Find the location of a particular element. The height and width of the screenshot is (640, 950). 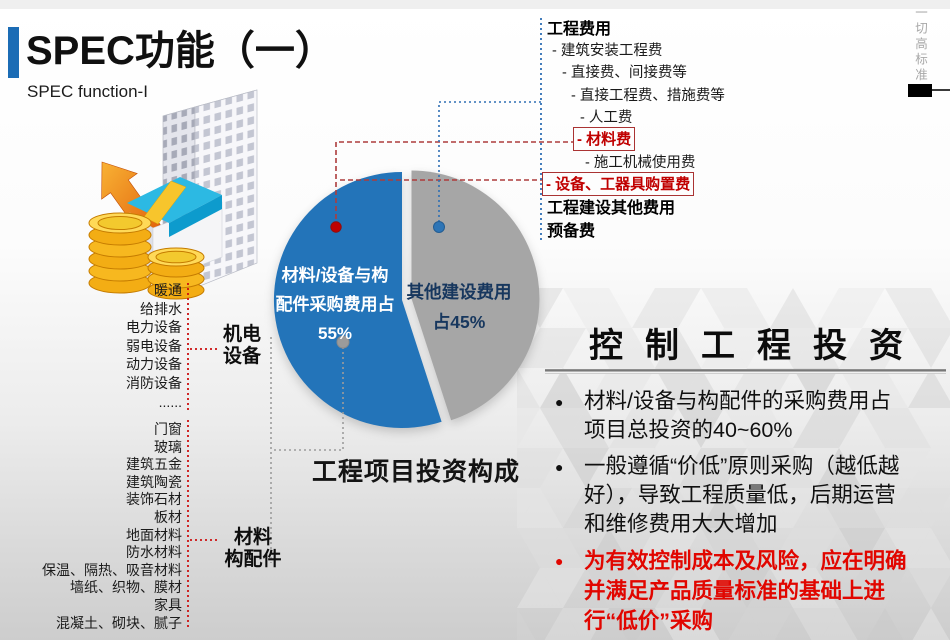

cost-item-label: 工程费用 is located at coordinates (579, 30).